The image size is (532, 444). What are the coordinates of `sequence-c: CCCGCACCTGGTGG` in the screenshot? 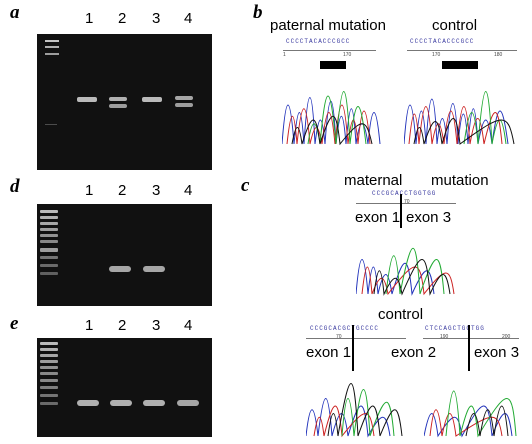 It's located at (404, 193).